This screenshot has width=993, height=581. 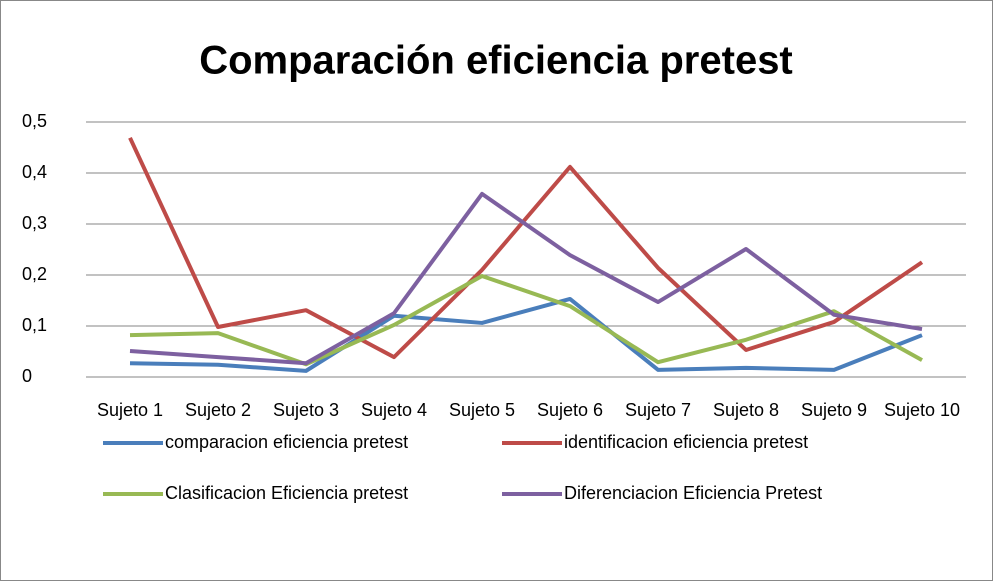 What do you see at coordinates (218, 410) in the screenshot?
I see `x-tick-label: Sujeto 2` at bounding box center [218, 410].